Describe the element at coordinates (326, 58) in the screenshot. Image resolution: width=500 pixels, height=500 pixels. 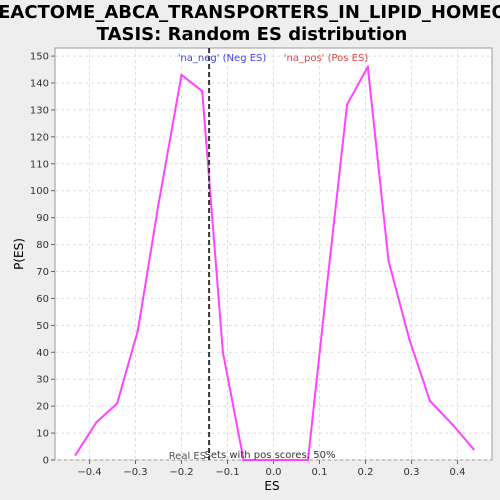
I see `pos-es-label: 'na_pos' (Pos ES)` at that location.